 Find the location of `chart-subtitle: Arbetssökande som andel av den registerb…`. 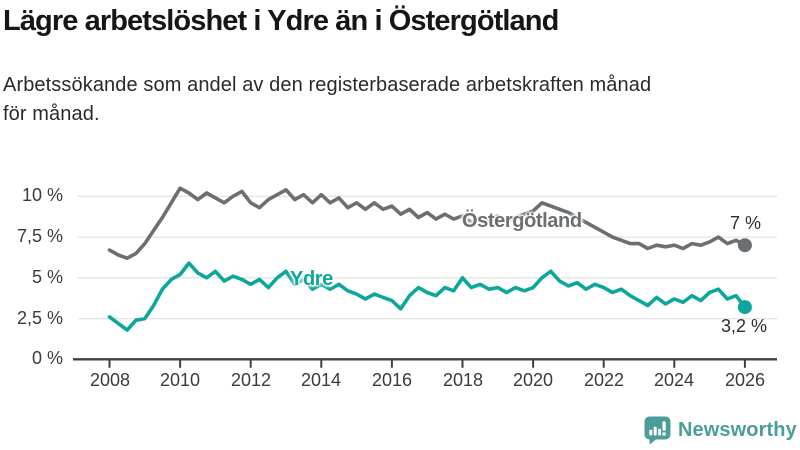

chart-subtitle: Arbetssökande som andel av den registerb… is located at coordinates (327, 100).